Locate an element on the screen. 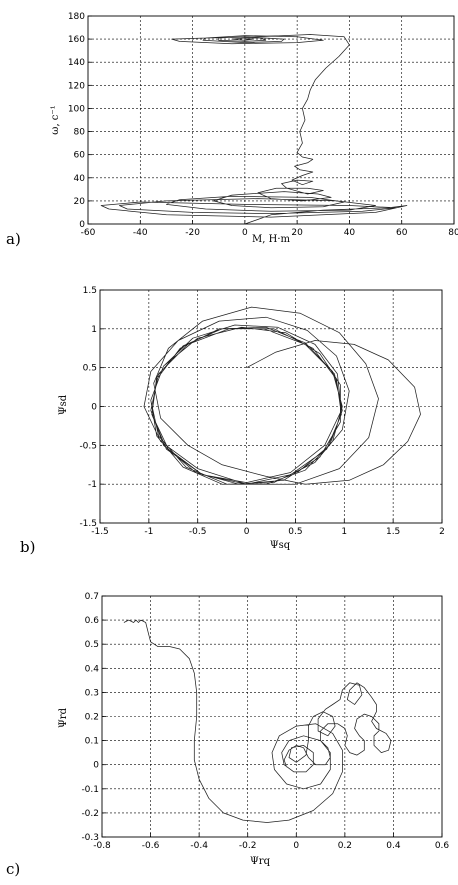 This screenshot has height=885, width=458. x-tick-label: -0.4 is located at coordinates (199, 846).